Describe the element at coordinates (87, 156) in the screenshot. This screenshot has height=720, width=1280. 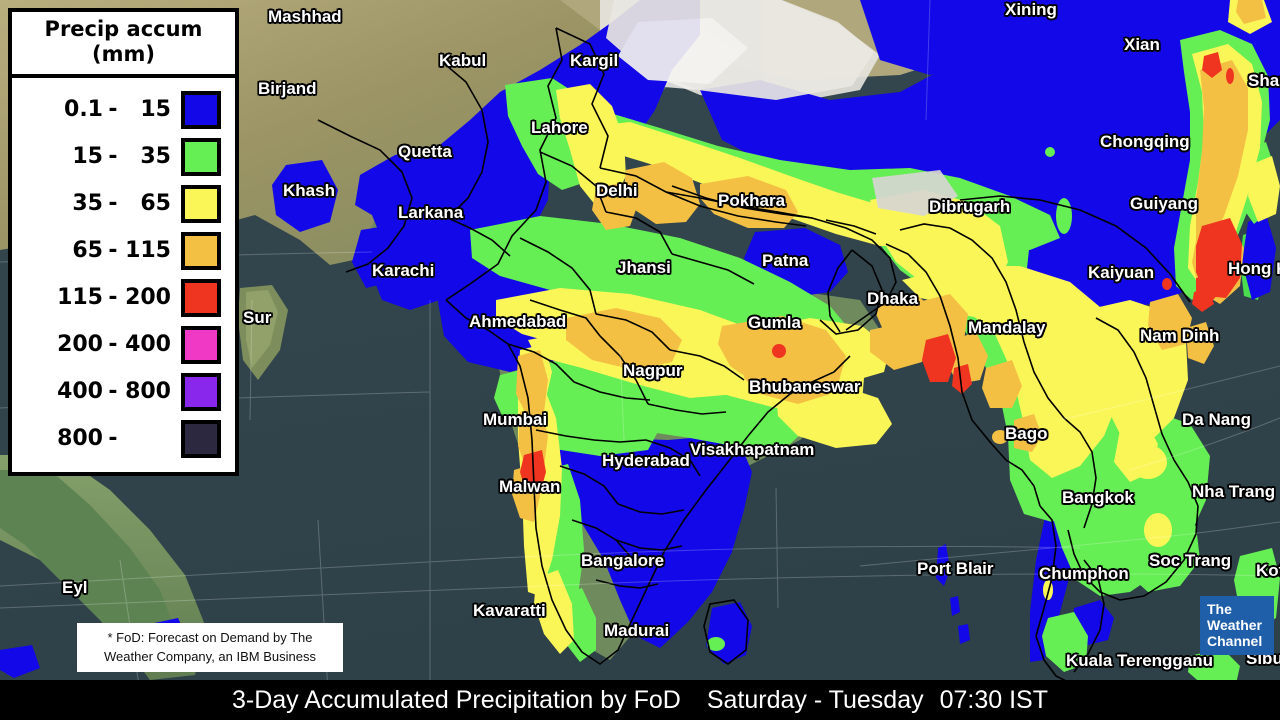
I see `legend-range-low: 15` at that location.